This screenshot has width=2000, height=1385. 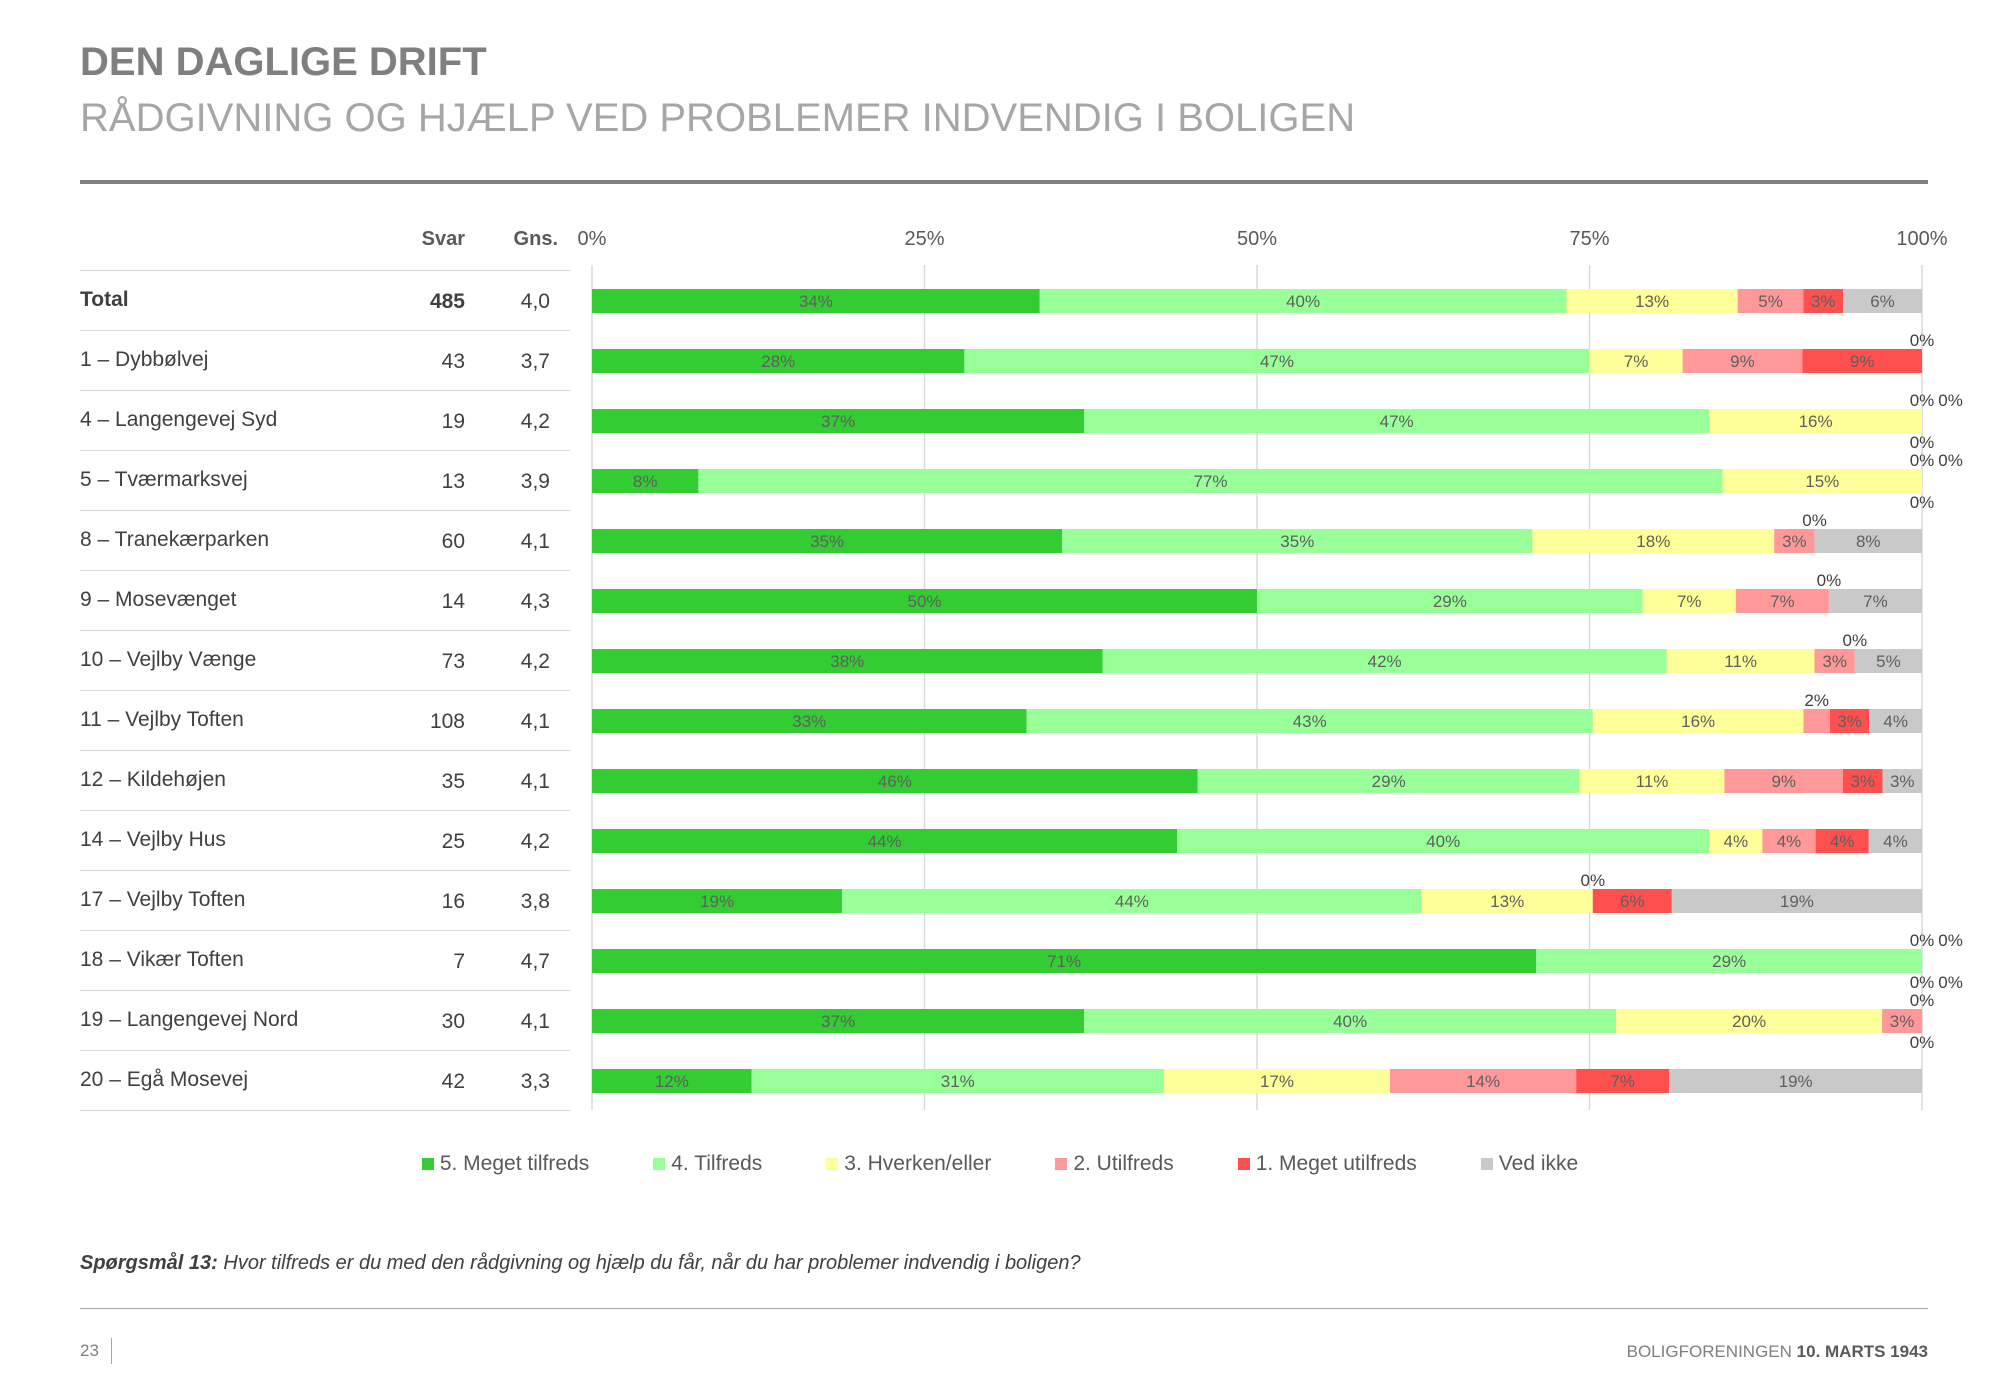 What do you see at coordinates (453, 541) in the screenshot?
I see `row-svar: 60` at bounding box center [453, 541].